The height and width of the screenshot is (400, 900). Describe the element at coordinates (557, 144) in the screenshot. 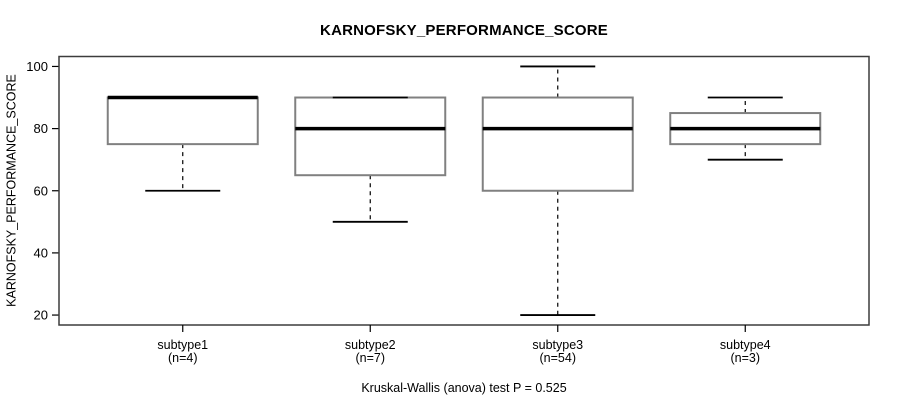

I see `iqr-box-subtype3` at that location.